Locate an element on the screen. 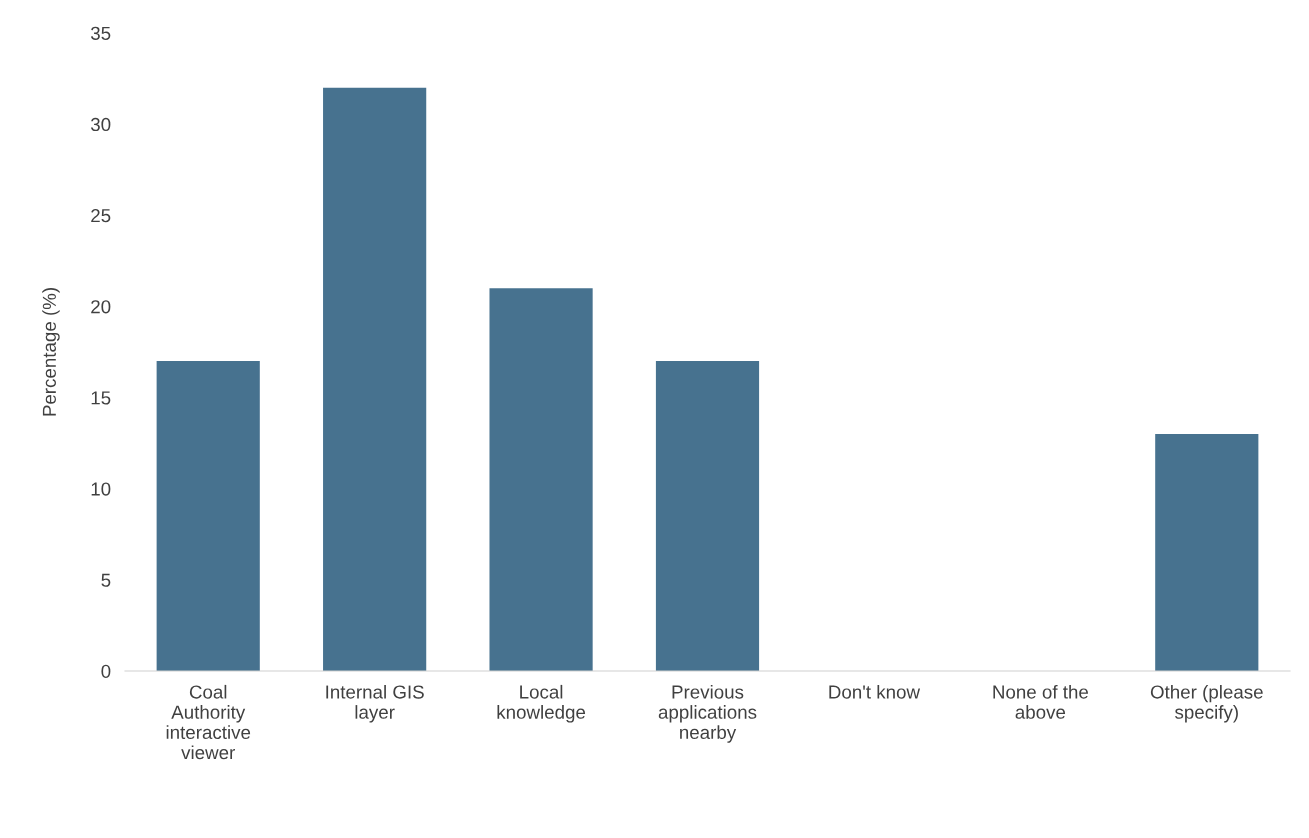 The width and height of the screenshot is (1309, 838). x-tick-label: Don't know is located at coordinates (875, 691).